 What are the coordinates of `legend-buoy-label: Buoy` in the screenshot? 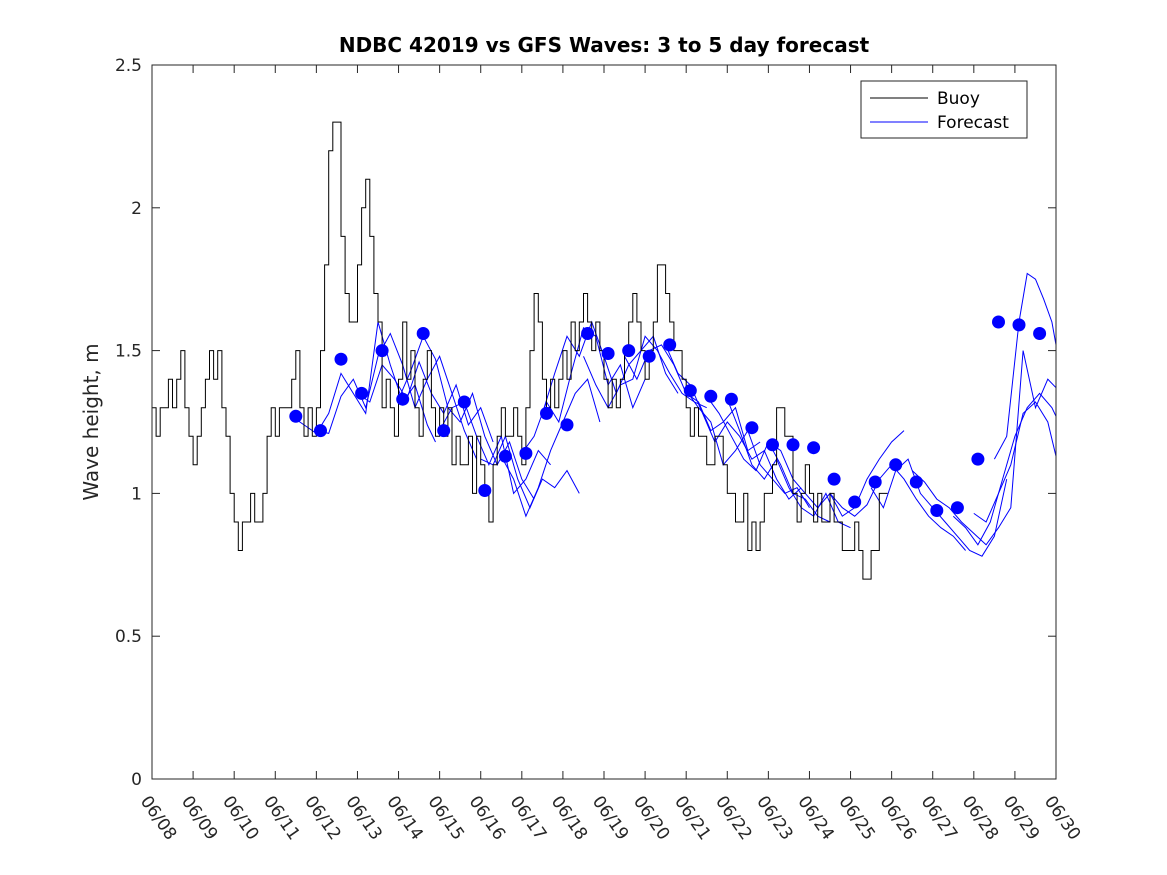 It's located at (958, 99).